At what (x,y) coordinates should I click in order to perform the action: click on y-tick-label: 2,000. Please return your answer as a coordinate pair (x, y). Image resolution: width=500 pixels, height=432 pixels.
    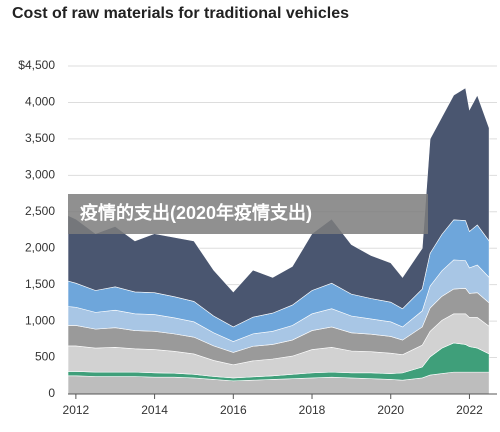
    Looking at the image, I should click on (40, 247).